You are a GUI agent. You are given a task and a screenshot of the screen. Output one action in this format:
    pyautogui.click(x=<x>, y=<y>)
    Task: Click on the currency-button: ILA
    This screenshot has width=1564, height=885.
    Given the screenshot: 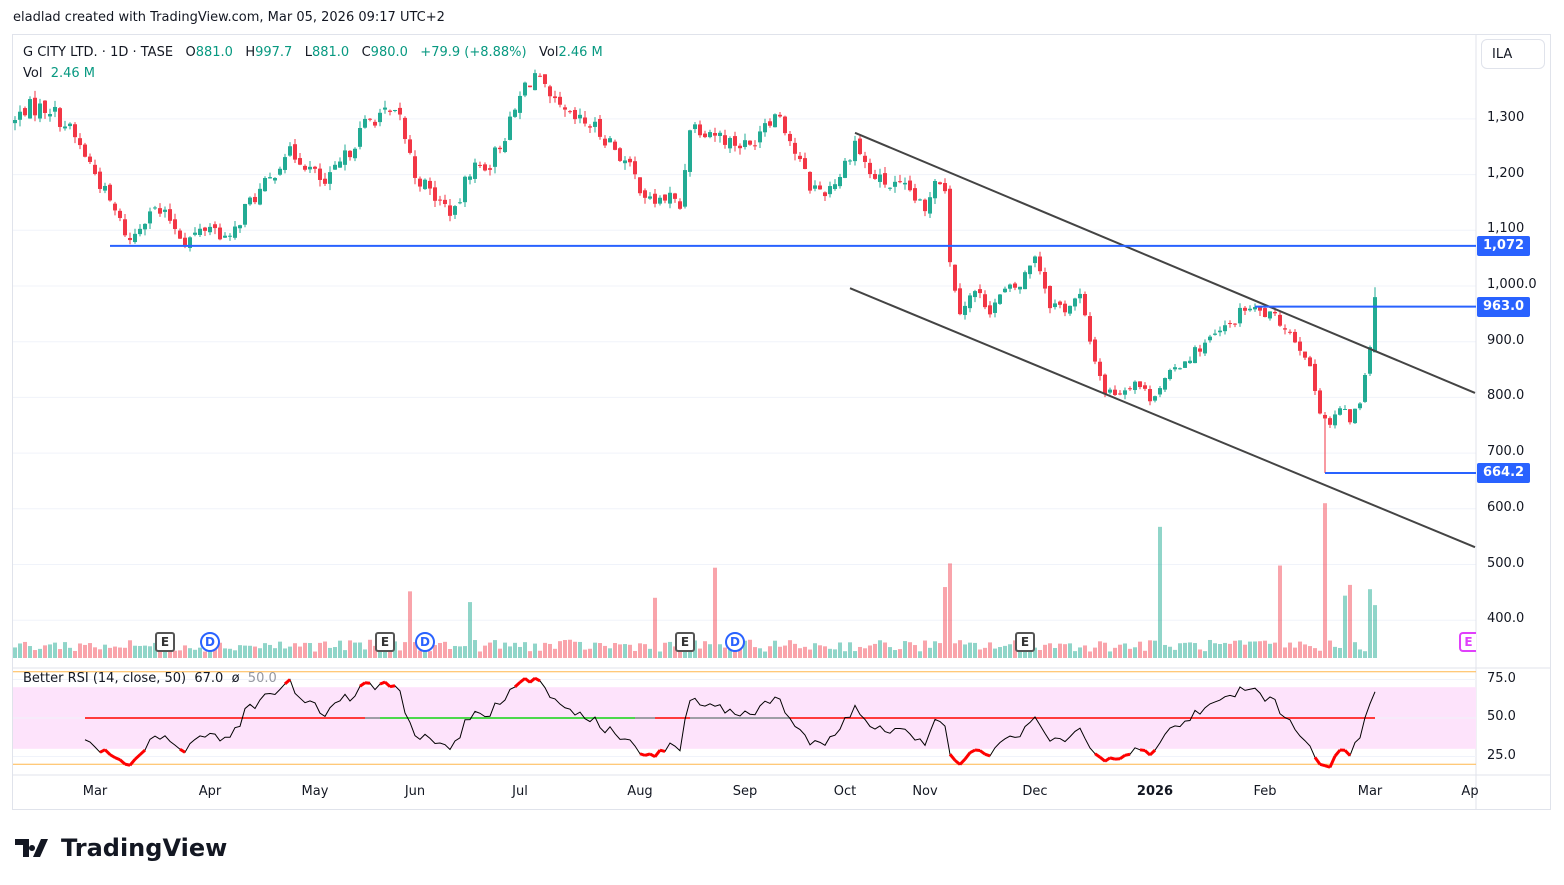 What is the action you would take?
    pyautogui.click(x=1513, y=54)
    